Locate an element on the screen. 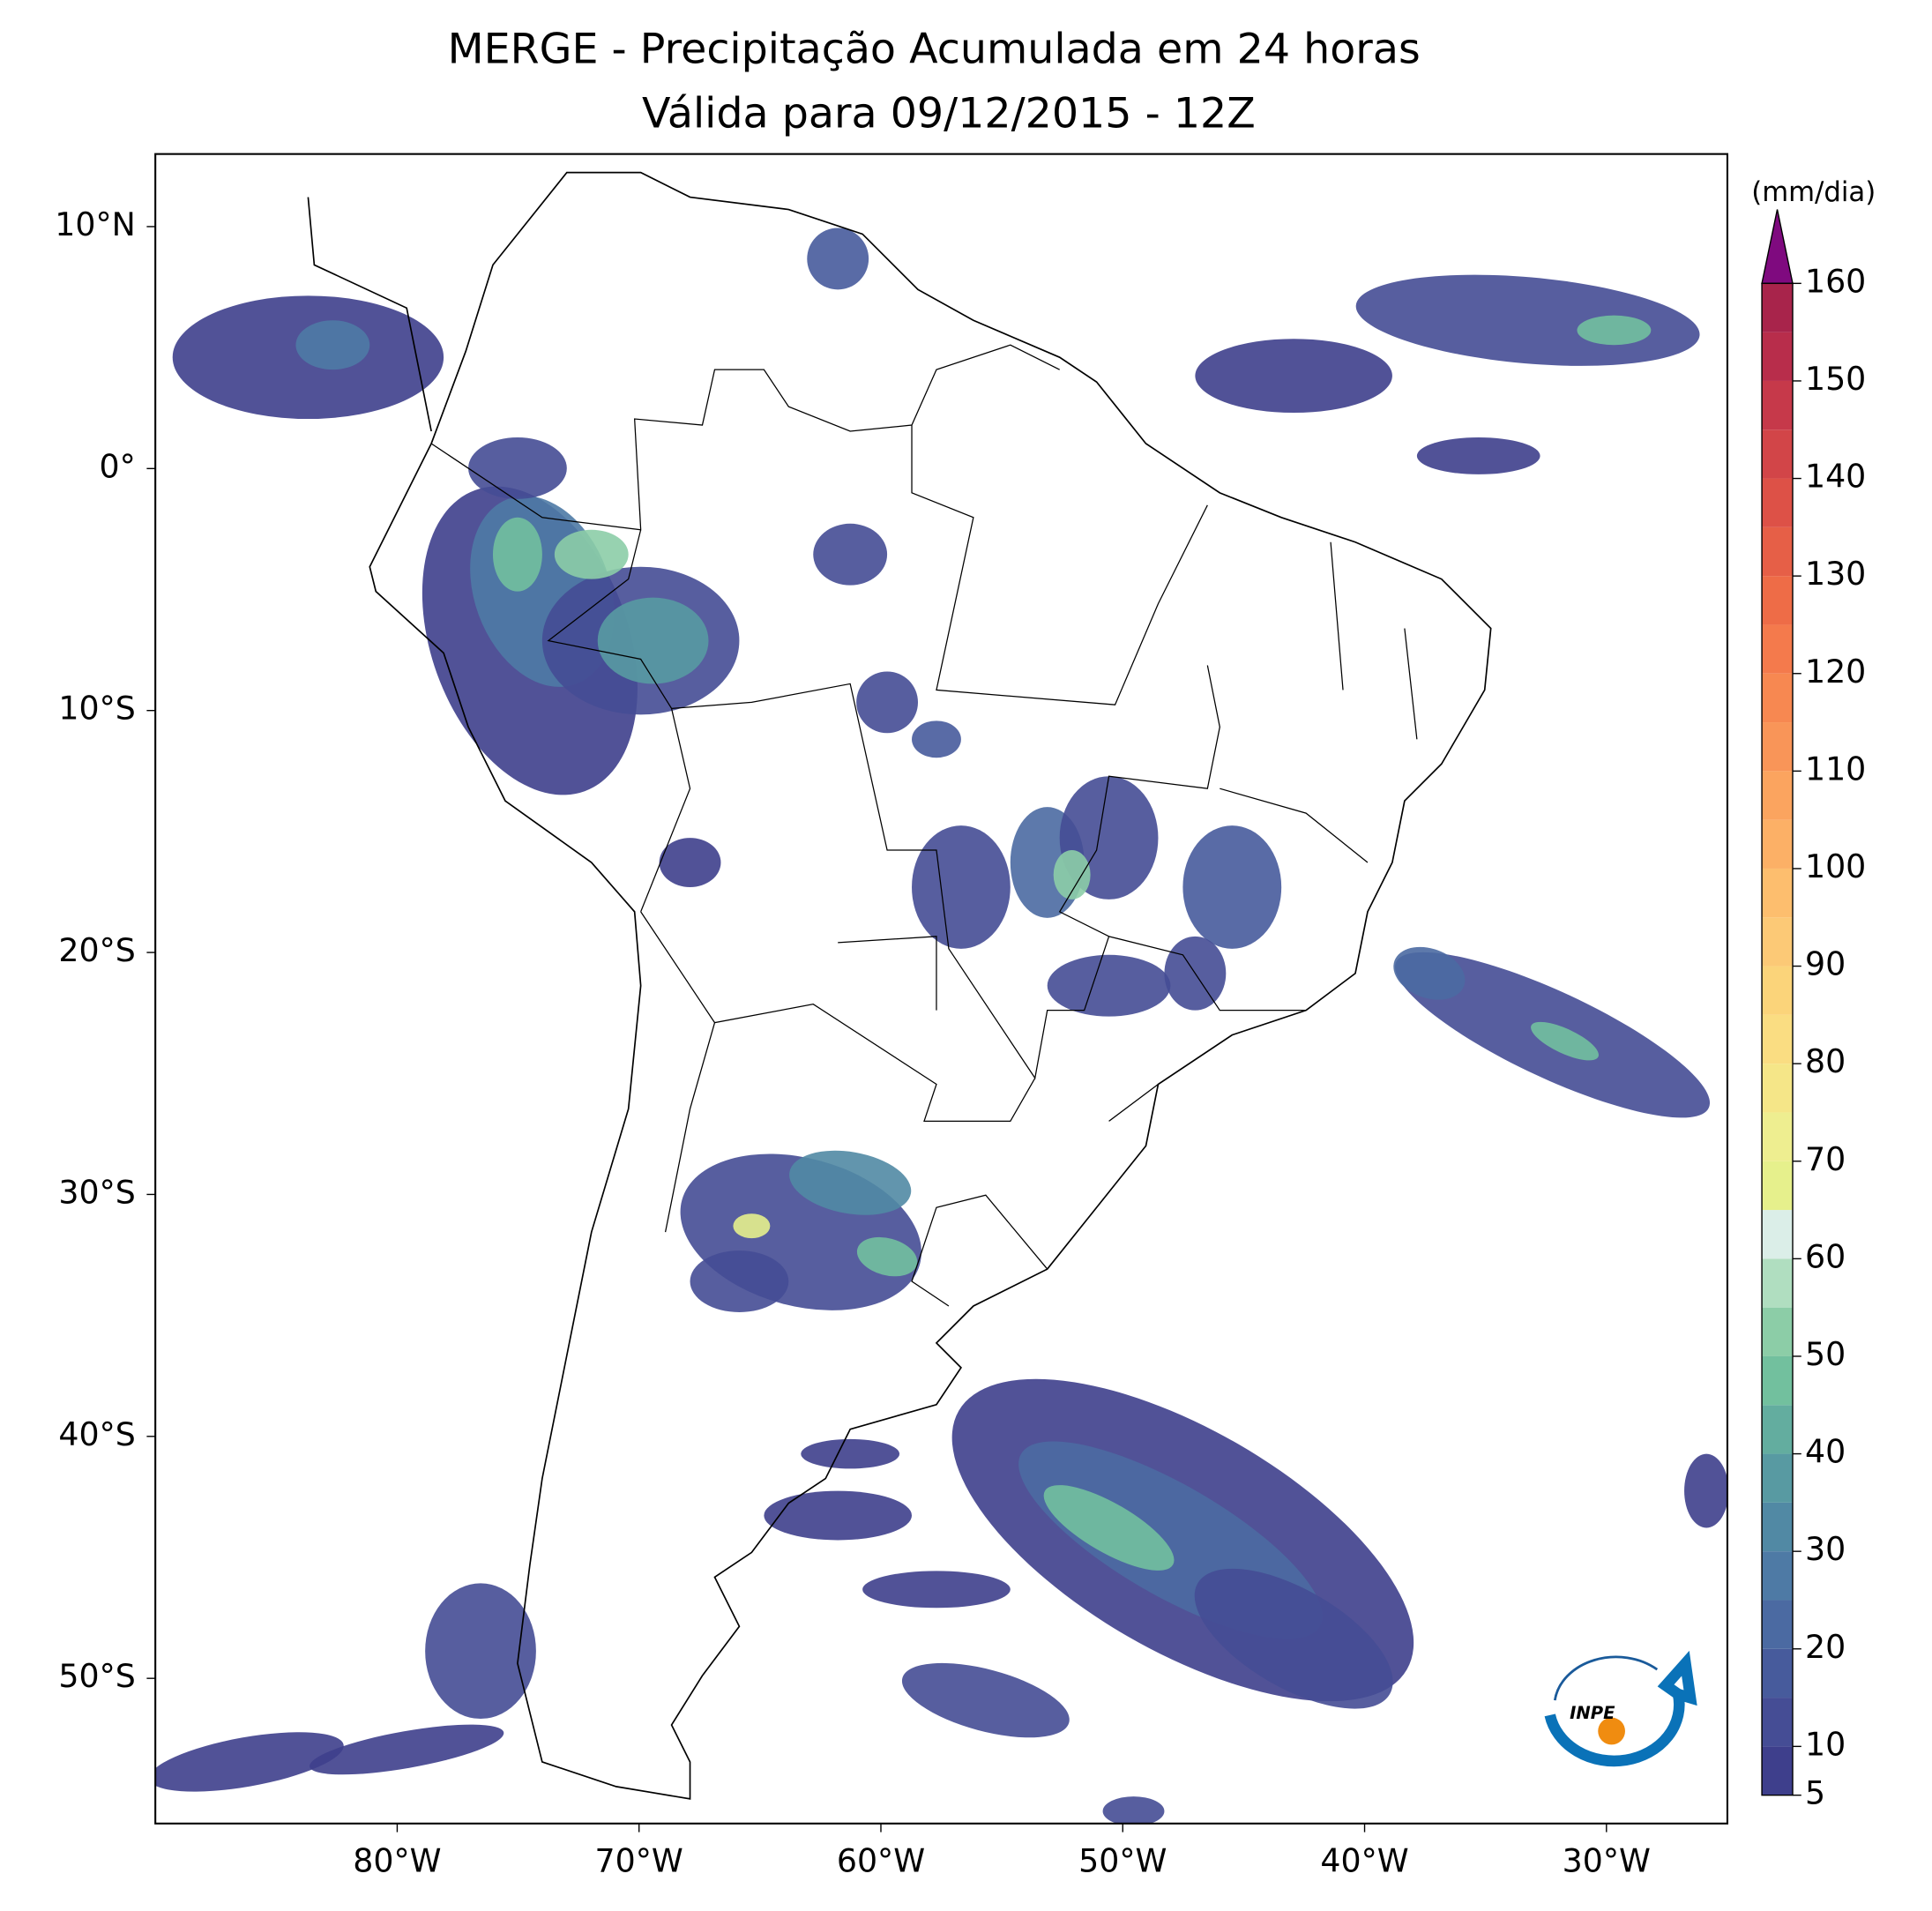 This screenshot has width=1932, height=1911. x-tick-label: 70°W is located at coordinates (639, 1861).